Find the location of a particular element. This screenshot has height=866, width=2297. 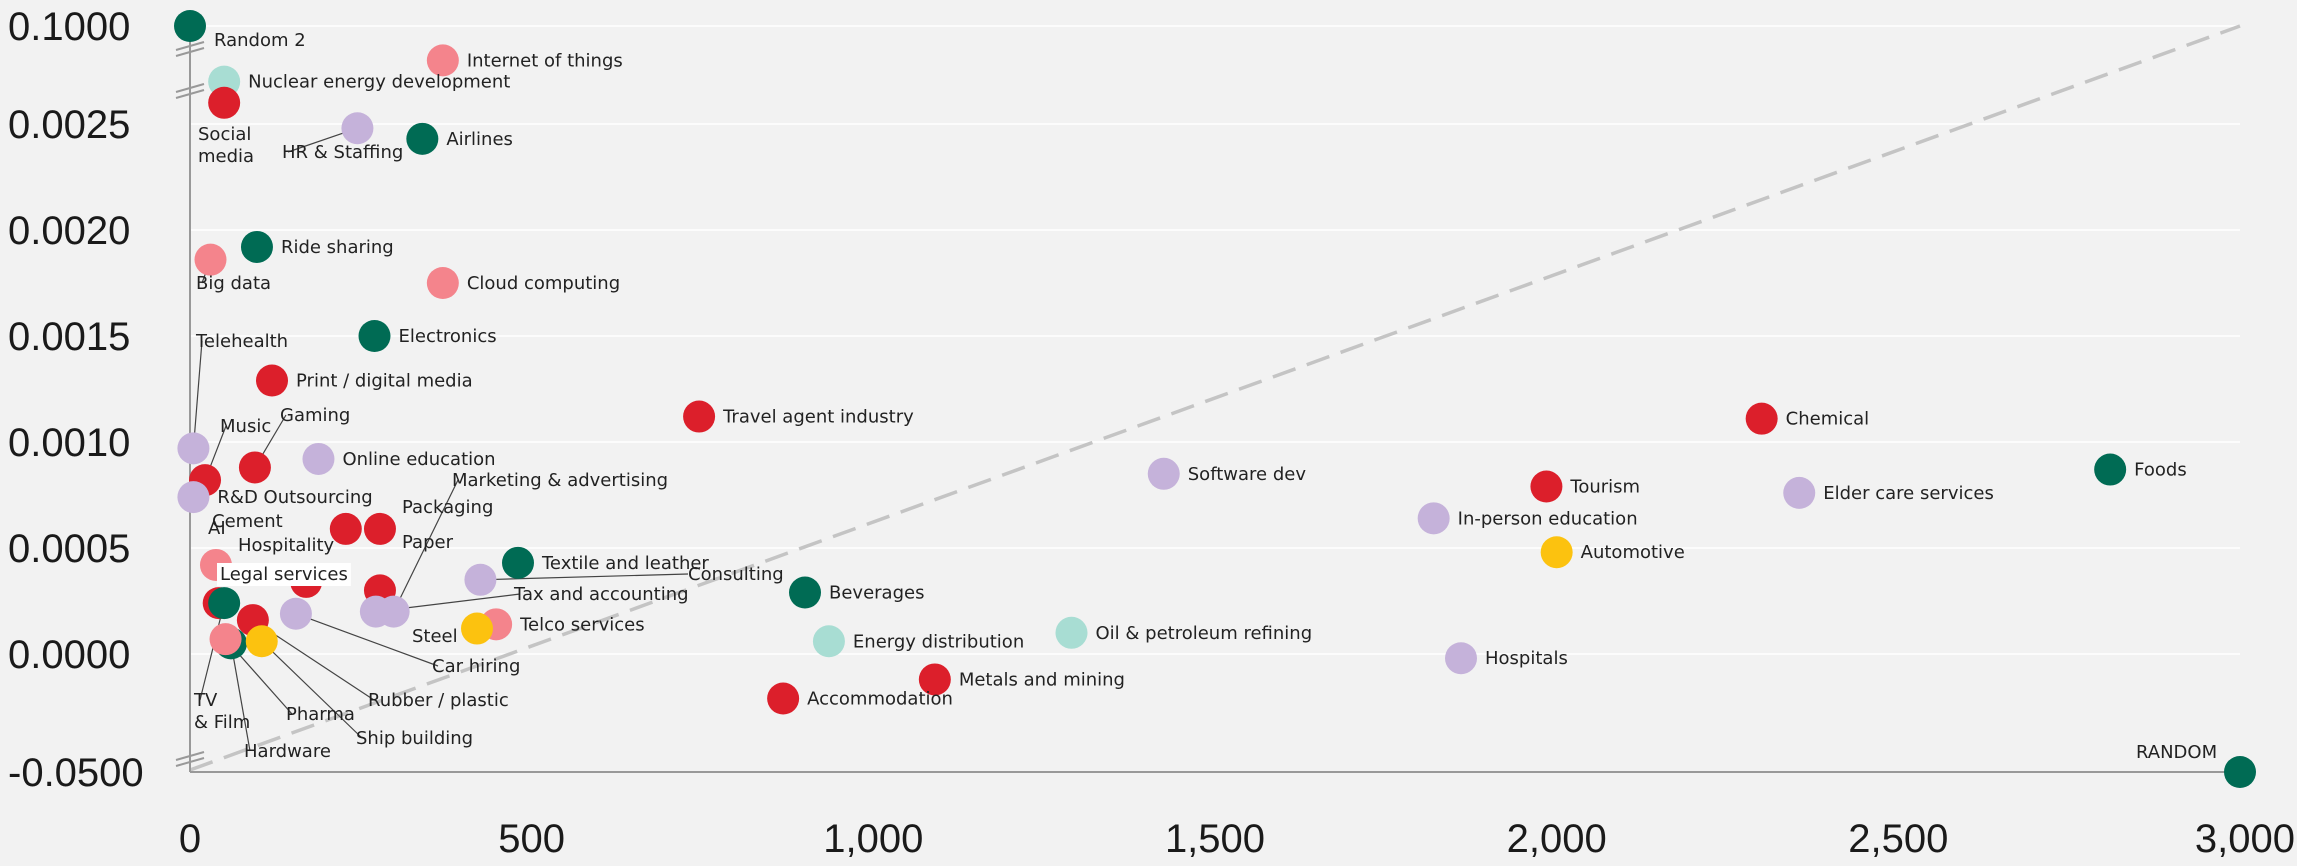

label-big-data: Big data is located at coordinates (233, 283).